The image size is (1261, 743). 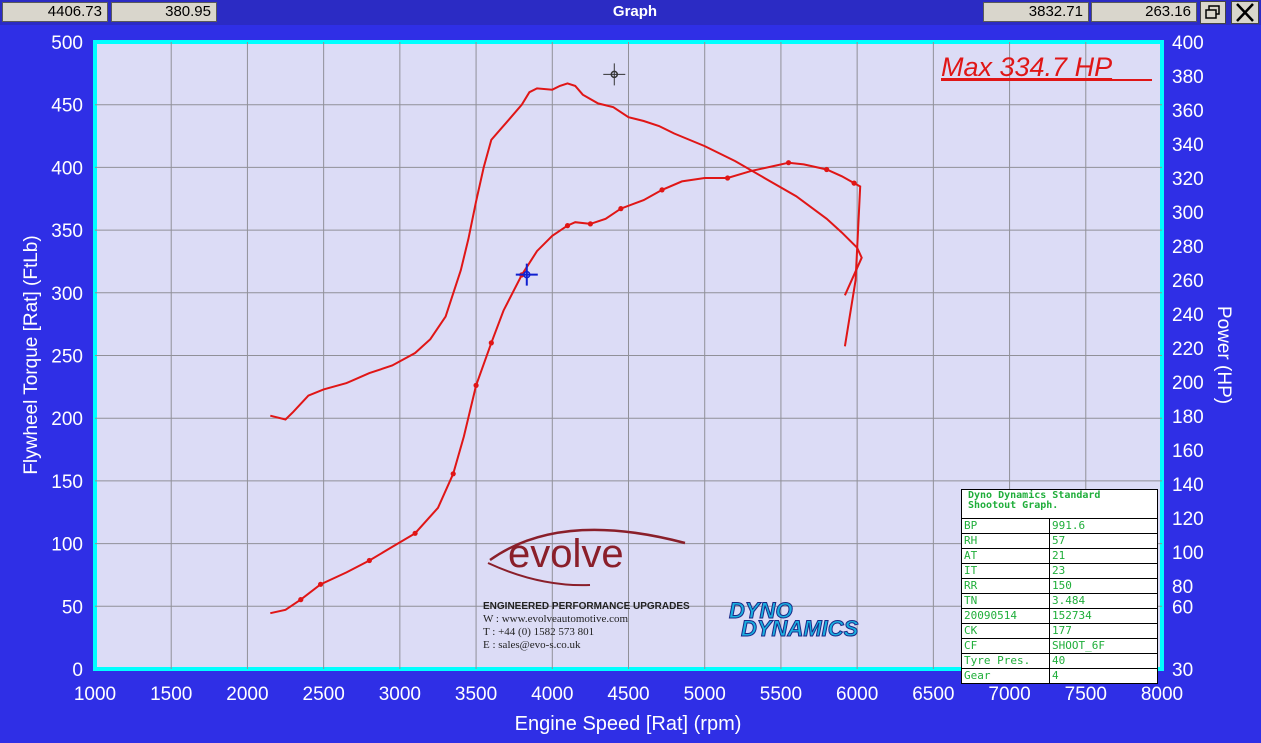 What do you see at coordinates (67, 294) in the screenshot?
I see `y-tick-label: 300` at bounding box center [67, 294].